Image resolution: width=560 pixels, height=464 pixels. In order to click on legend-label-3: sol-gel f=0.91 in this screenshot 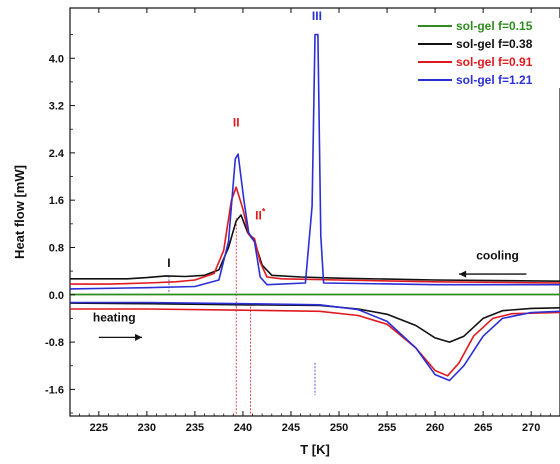, I will do `click(494, 62)`.